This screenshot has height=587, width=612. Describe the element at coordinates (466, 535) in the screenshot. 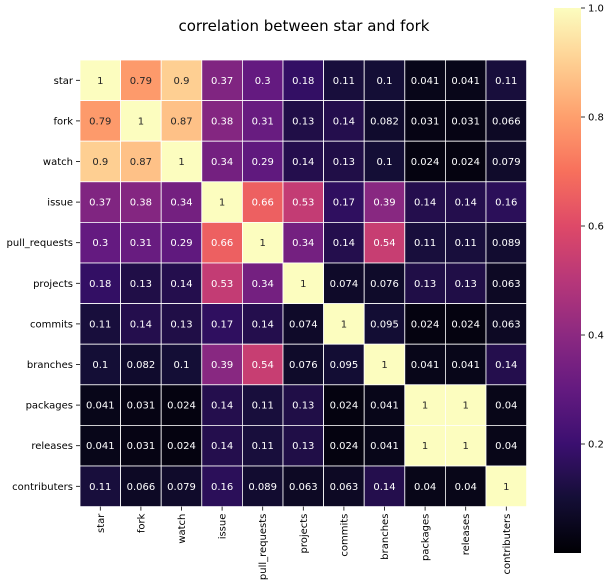

I see `x-tick-label: releases` at that location.